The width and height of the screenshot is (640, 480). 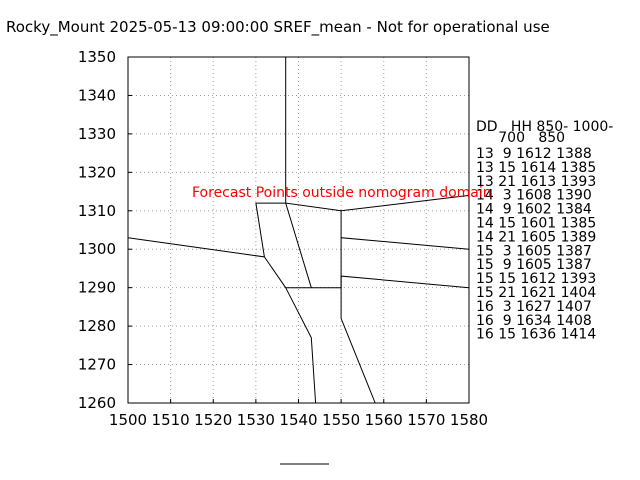 What do you see at coordinates (536, 182) in the screenshot?
I see `table-row: 13 21 1613 1393` at bounding box center [536, 182].